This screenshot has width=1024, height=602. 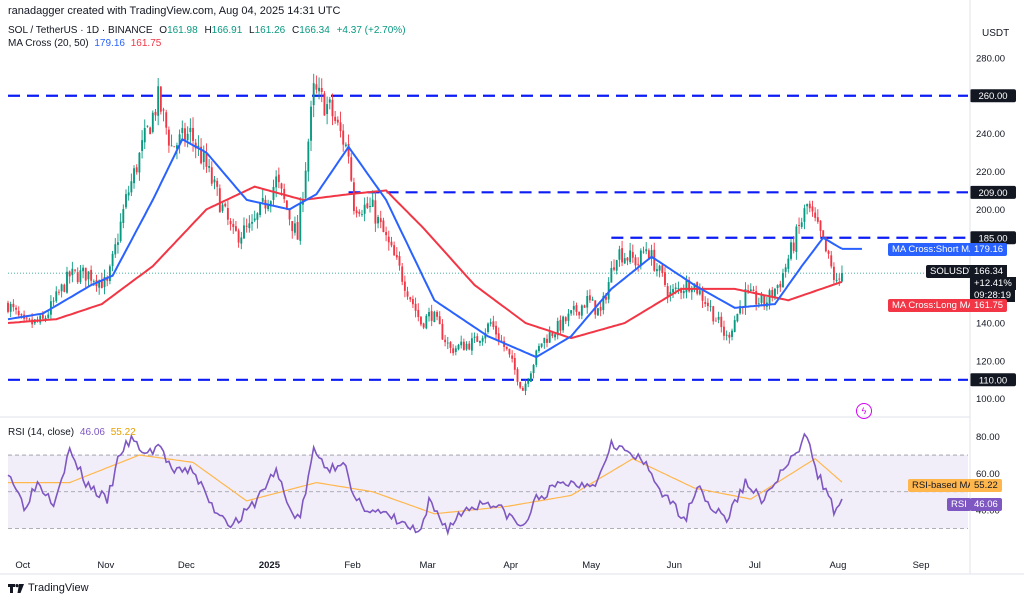 What do you see at coordinates (510, 565) in the screenshot?
I see `time-tick-label: Apr` at bounding box center [510, 565].